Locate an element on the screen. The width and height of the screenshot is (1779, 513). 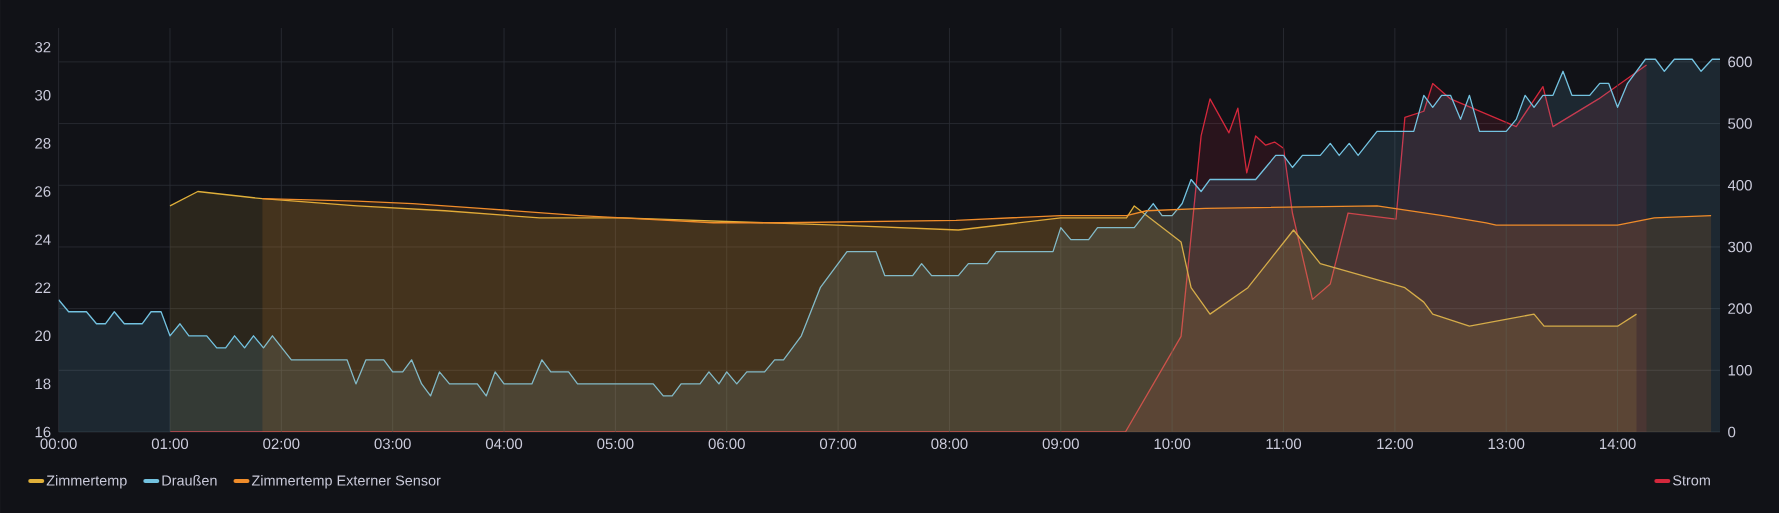
legend-label: Strom is located at coordinates (1691, 480).